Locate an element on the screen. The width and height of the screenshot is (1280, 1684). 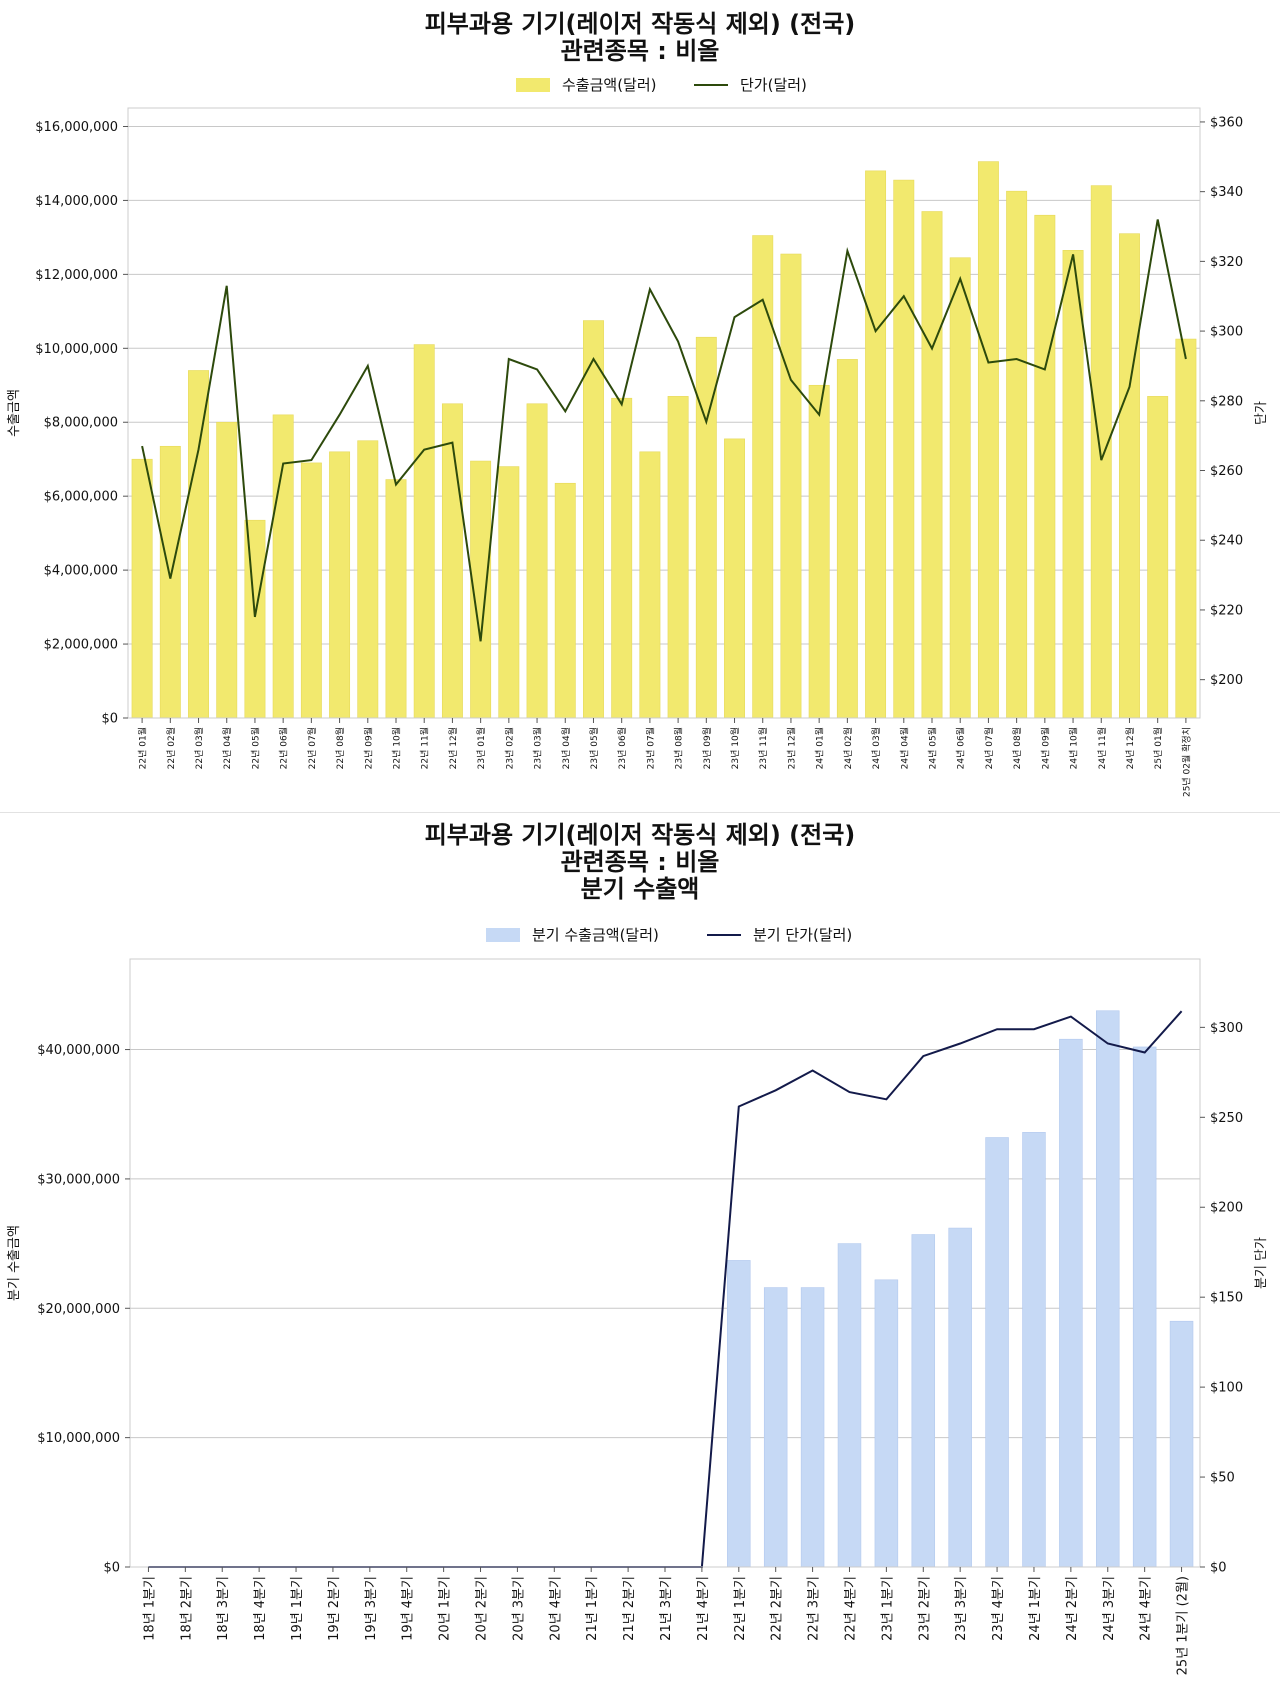
x-tick-label: 22년 09월 is located at coordinates (368, 748).